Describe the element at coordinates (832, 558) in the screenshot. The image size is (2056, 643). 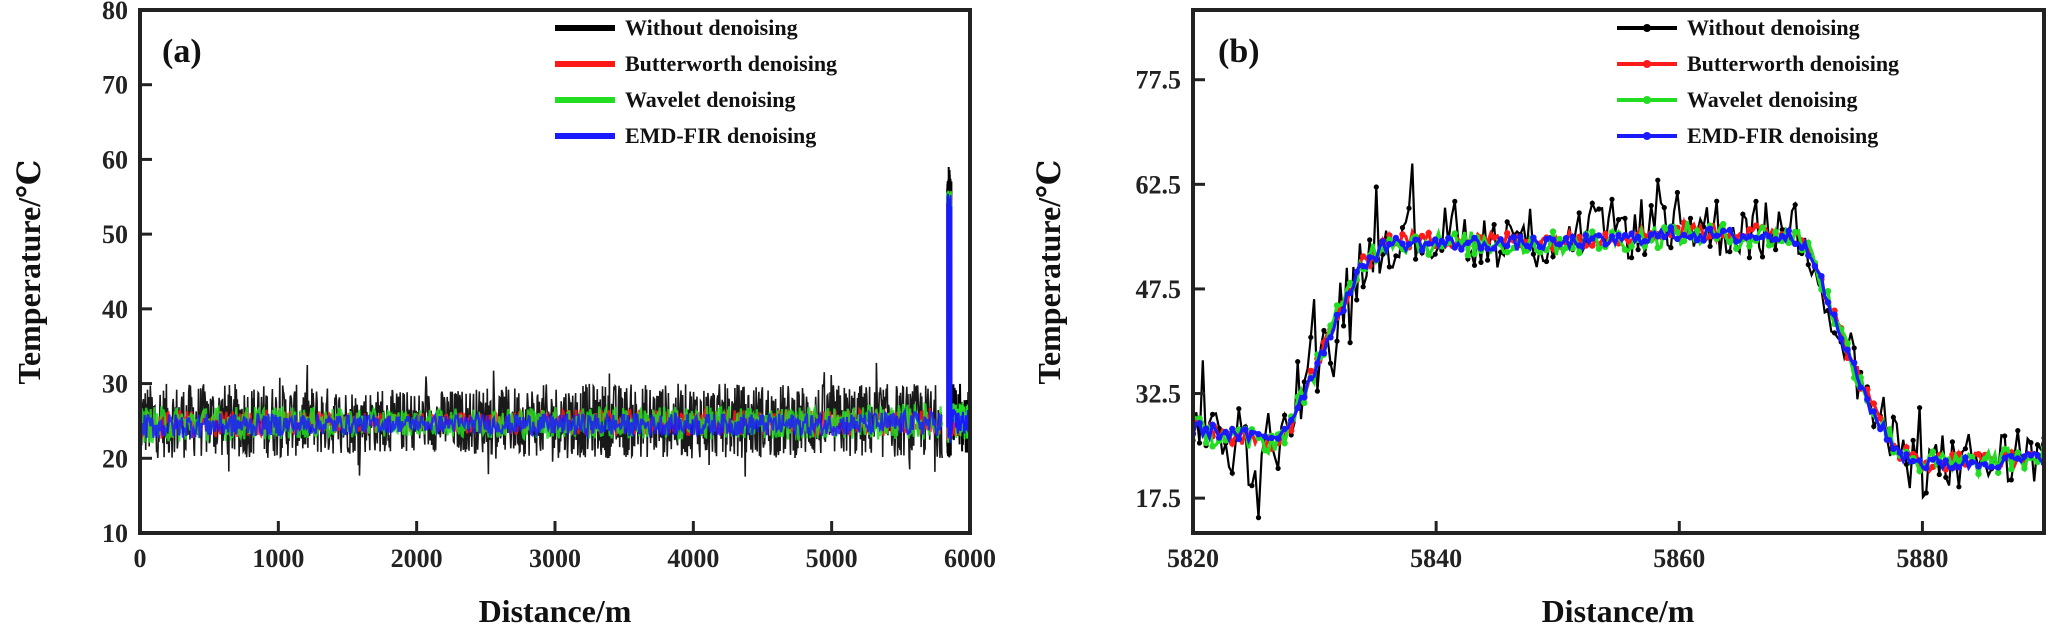
I see `panel-a-xtick-label: 5000` at that location.